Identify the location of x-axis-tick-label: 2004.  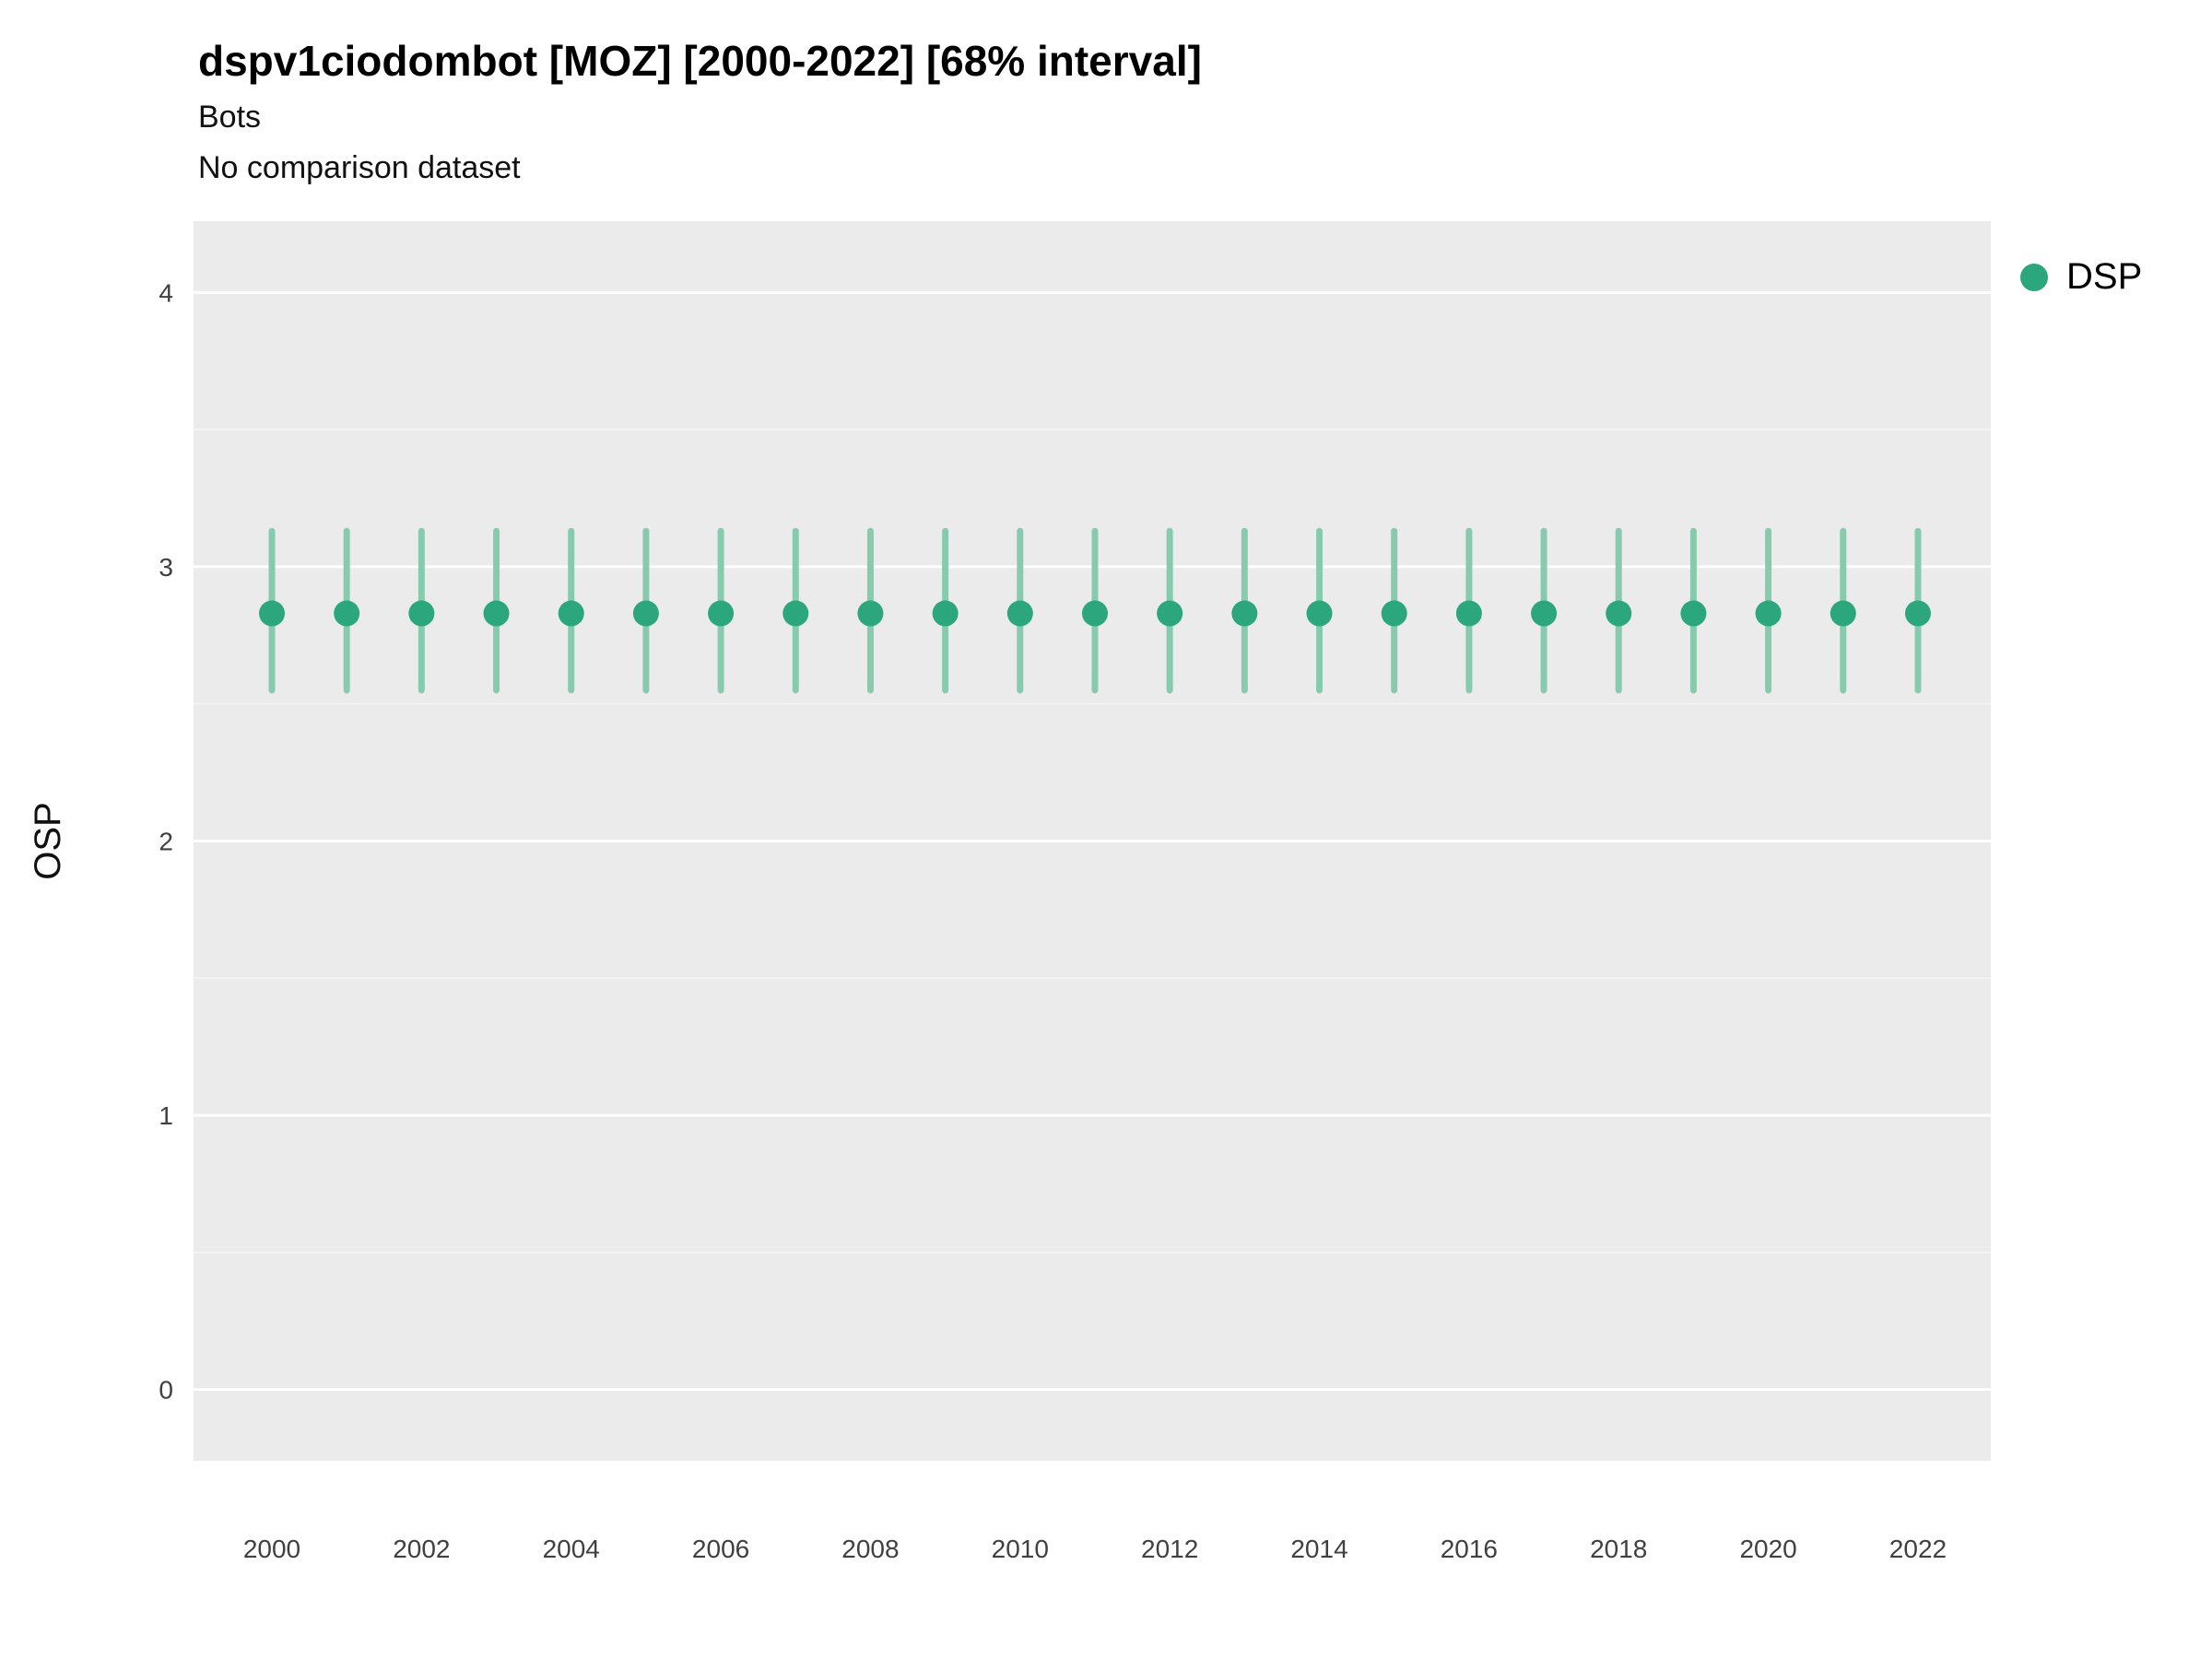
(571, 1549).